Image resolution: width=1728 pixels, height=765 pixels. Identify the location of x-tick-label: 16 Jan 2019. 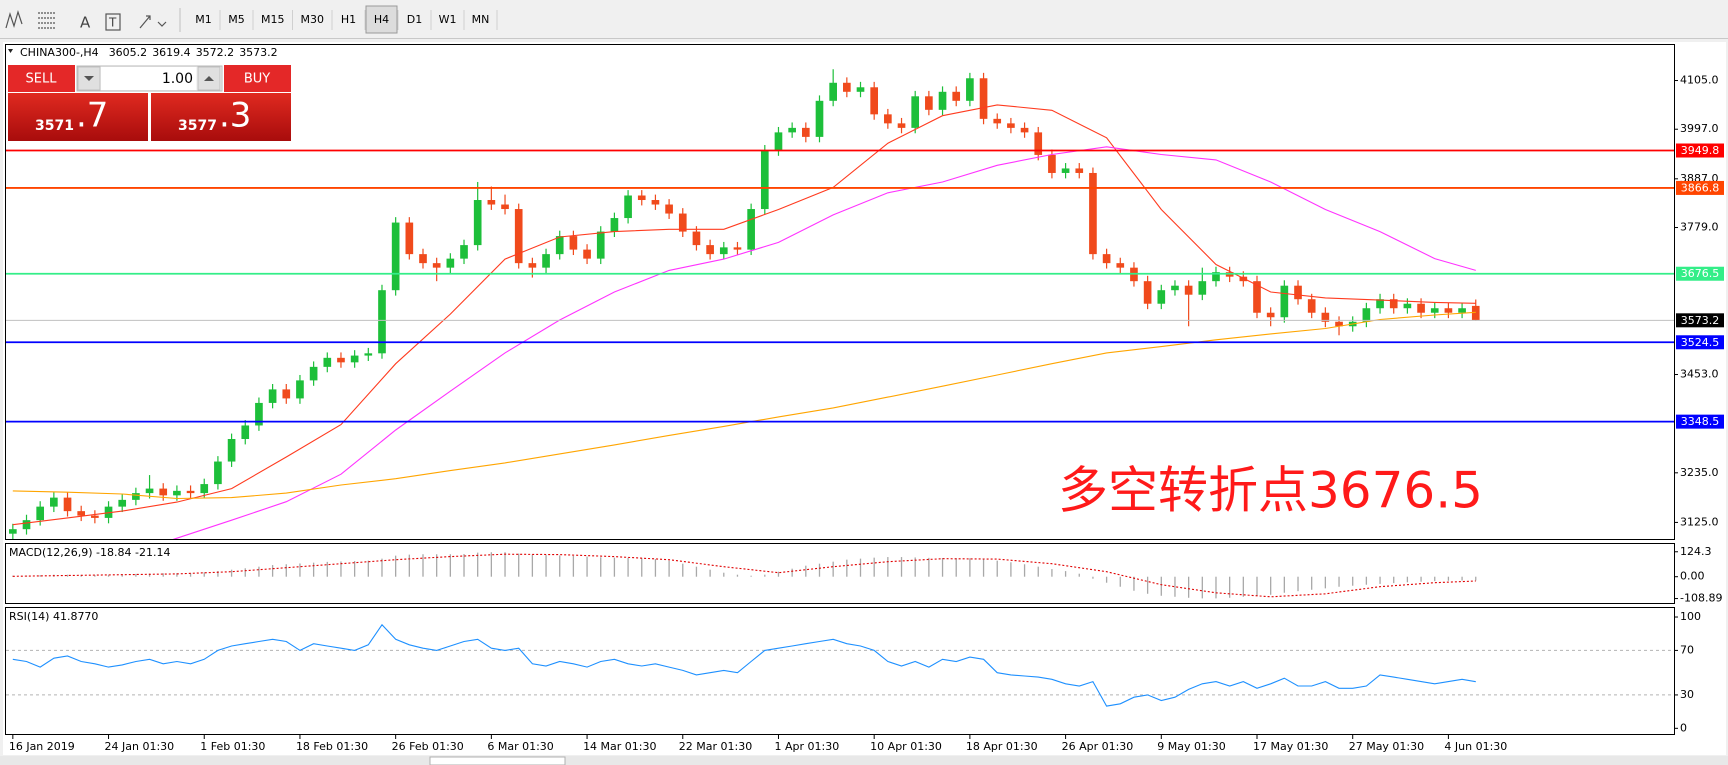
(42, 746).